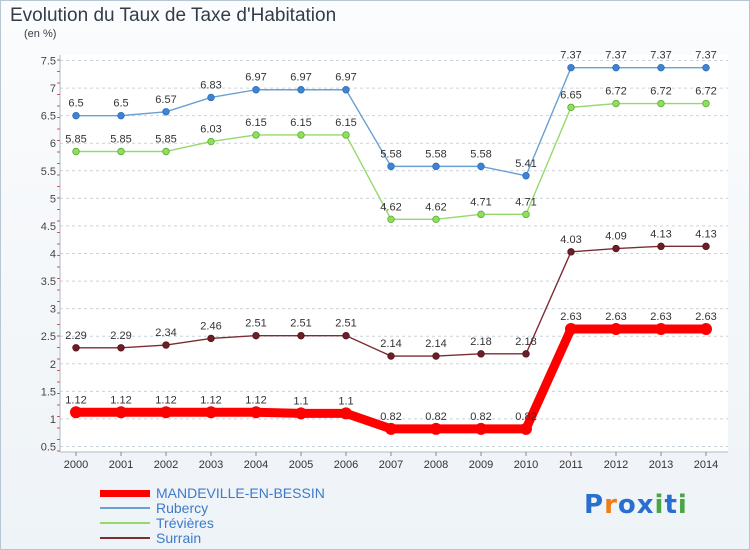 The width and height of the screenshot is (750, 550). Describe the element at coordinates (53, 89) in the screenshot. I see `y-tick-label: 7` at that location.